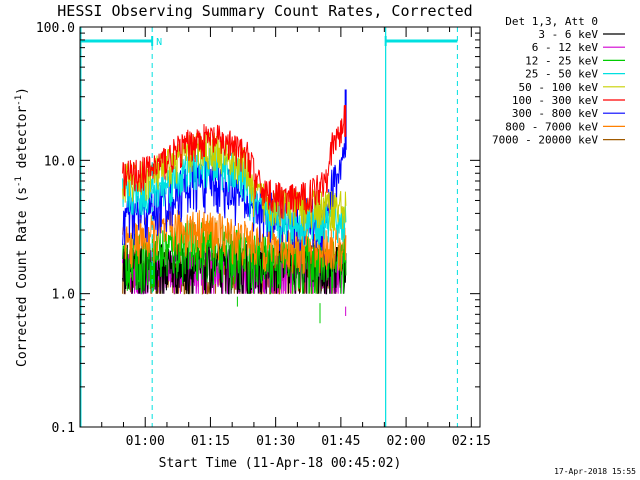 The image size is (640, 480). I want to click on legend-header: Det 1,3, Att 0, so click(551, 21).